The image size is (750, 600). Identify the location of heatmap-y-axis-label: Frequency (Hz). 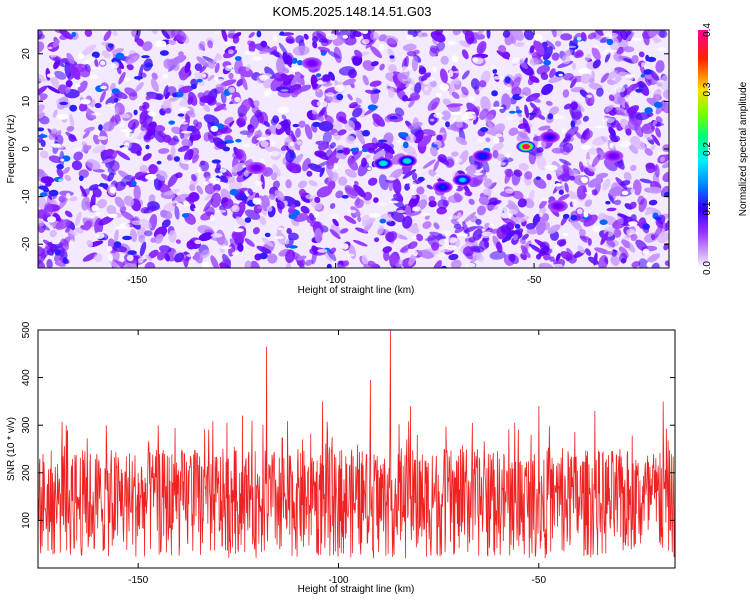
(11, 149).